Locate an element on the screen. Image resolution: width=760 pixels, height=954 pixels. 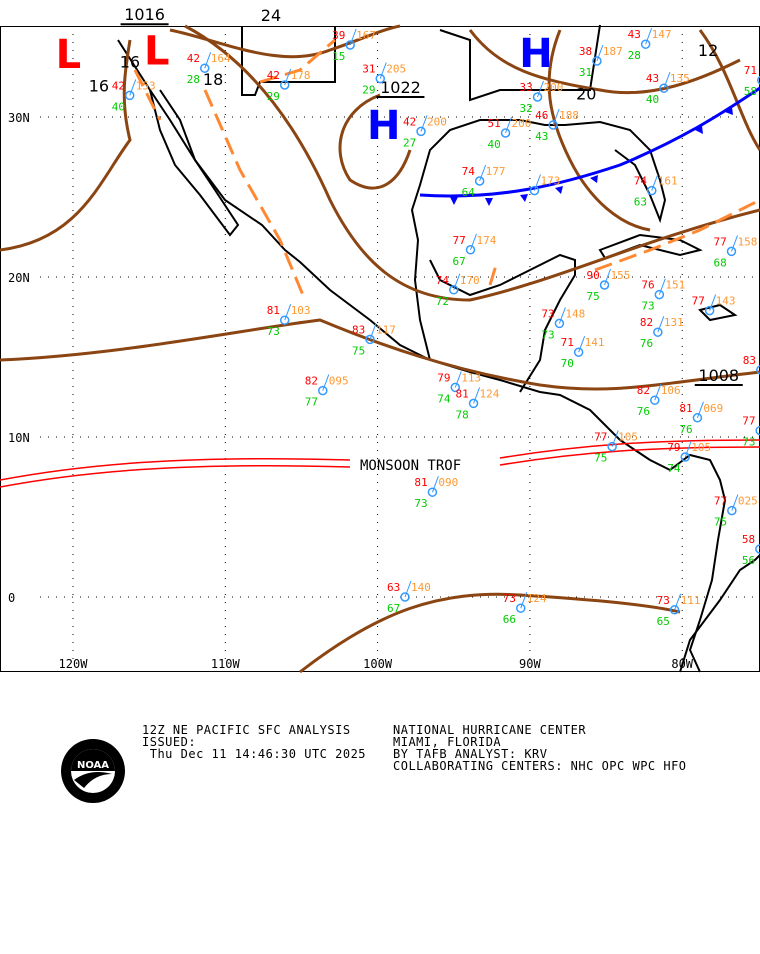
isobar-label-group: 18 is located at coordinates (213, 79).